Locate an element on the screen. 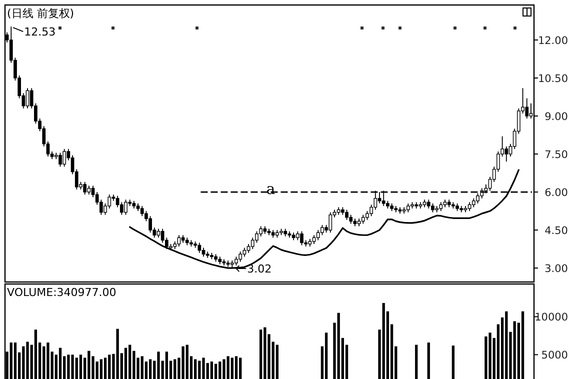 This screenshot has width=569, height=379. y-tick-label: 10000 is located at coordinates (551, 318).